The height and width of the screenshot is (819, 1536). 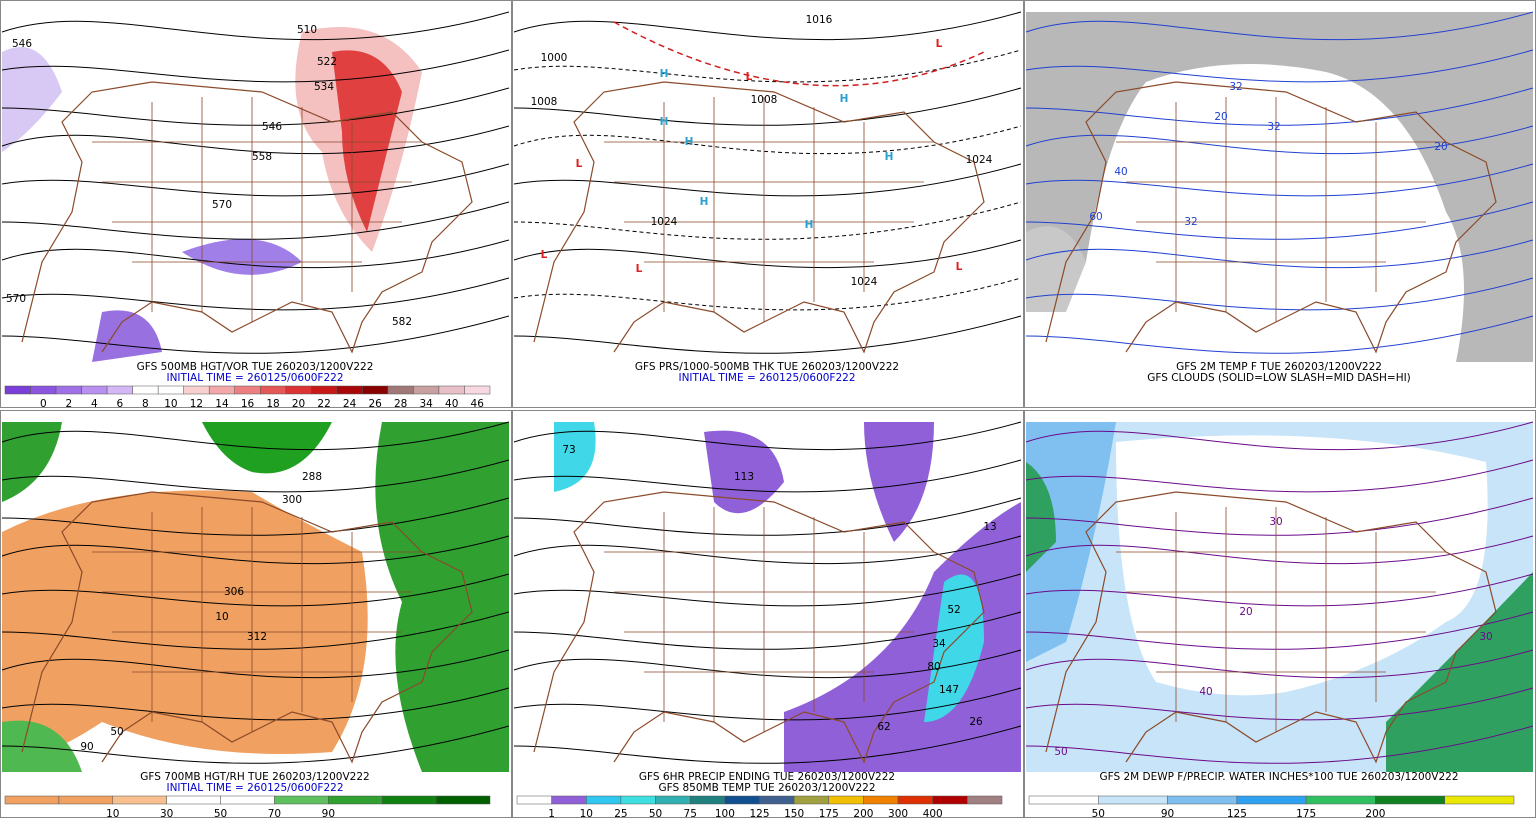 I want to click on colorbar-label: 22, so click(x=323, y=404).